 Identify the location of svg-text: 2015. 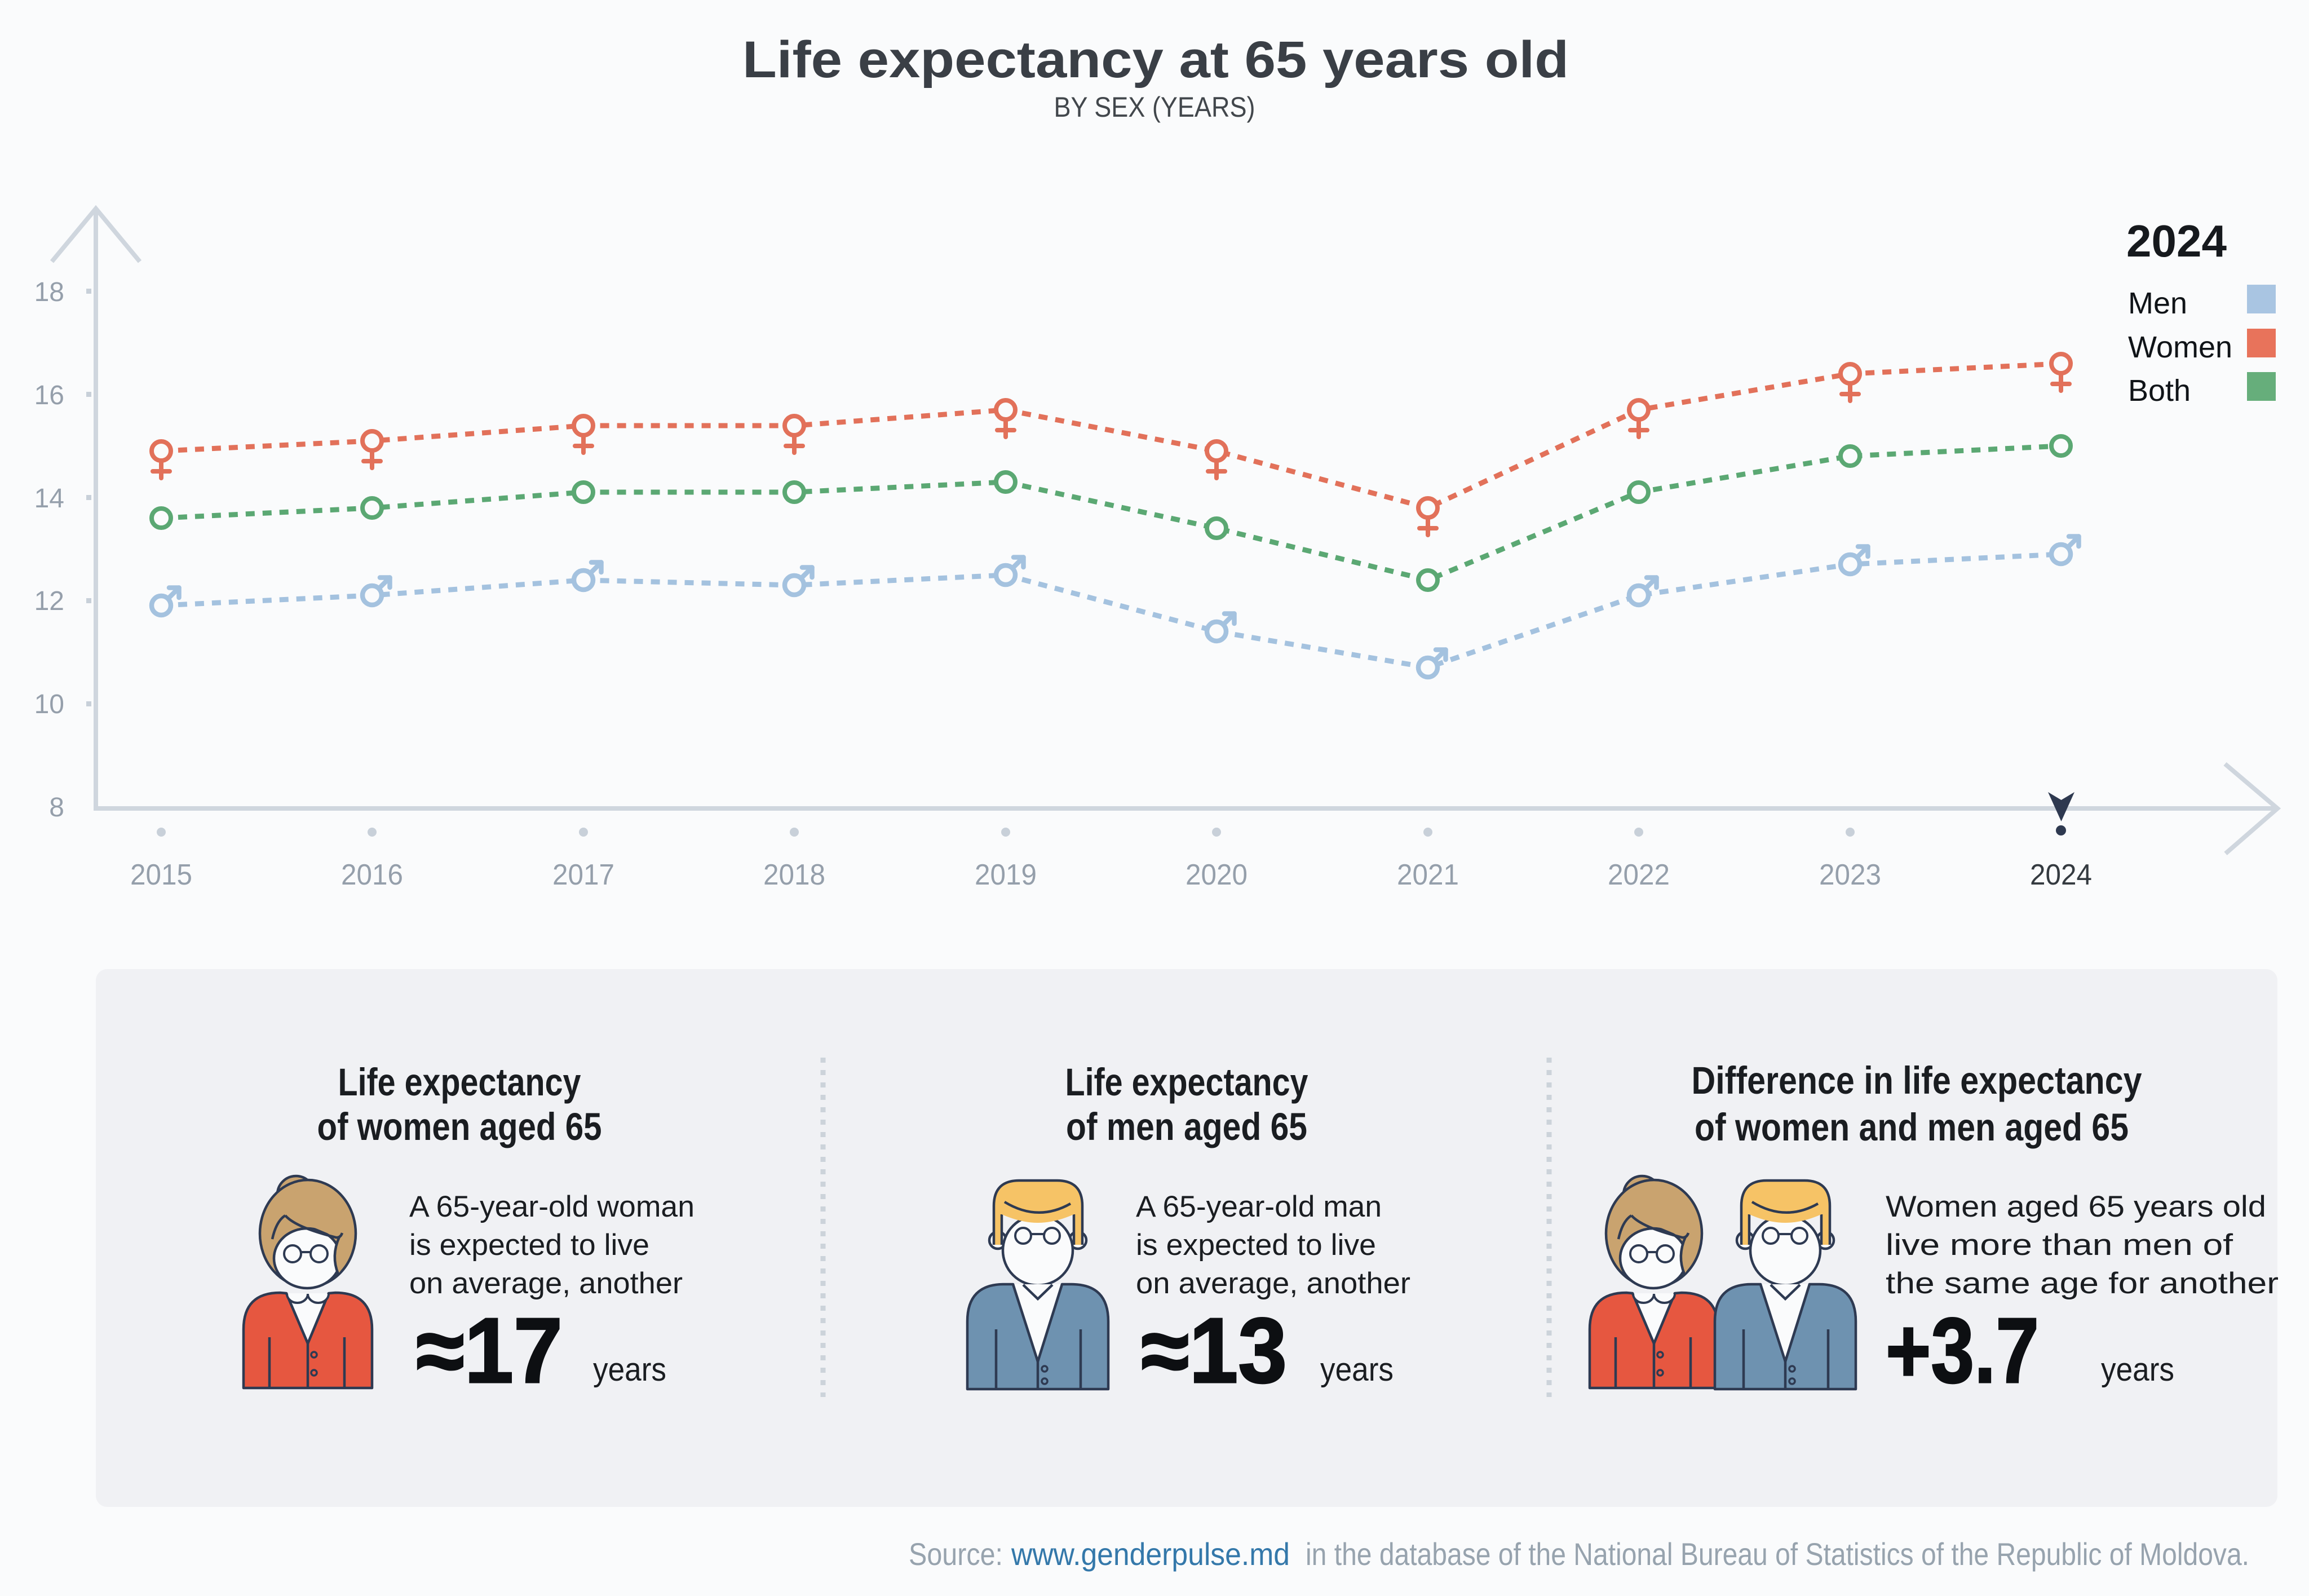
(161, 875).